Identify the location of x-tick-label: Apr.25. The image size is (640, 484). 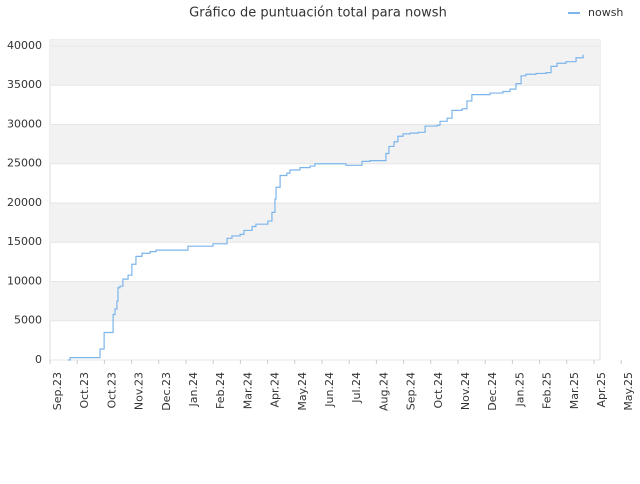
(601, 390).